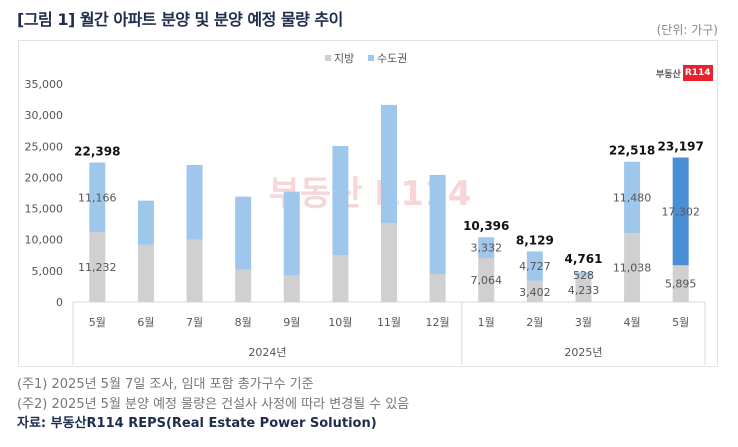  I want to click on data-label-jibang: 11,038, so click(632, 268).